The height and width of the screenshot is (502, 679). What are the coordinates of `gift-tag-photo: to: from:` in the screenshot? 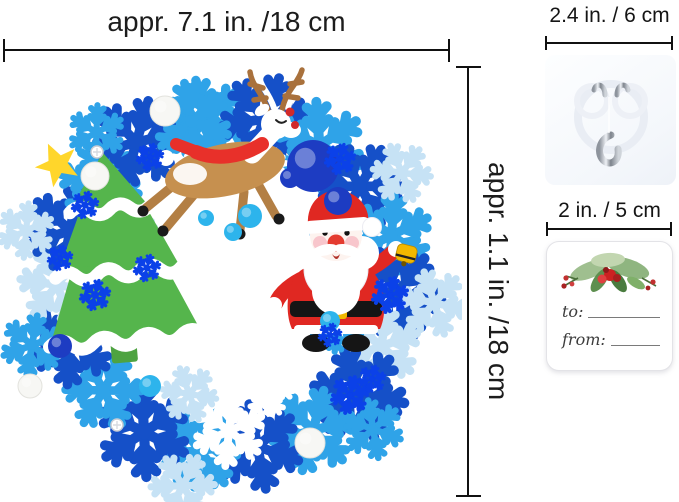 It's located at (609, 306).